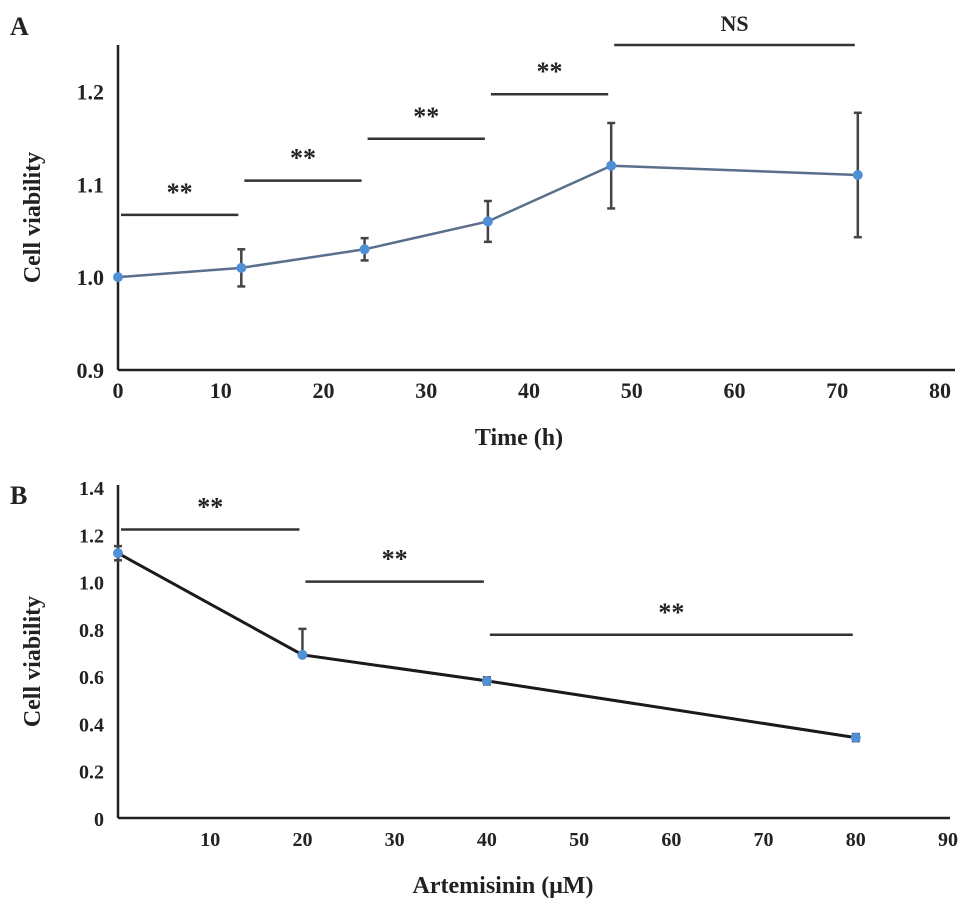  I want to click on y-tick-label: 0.4, so click(91, 725).